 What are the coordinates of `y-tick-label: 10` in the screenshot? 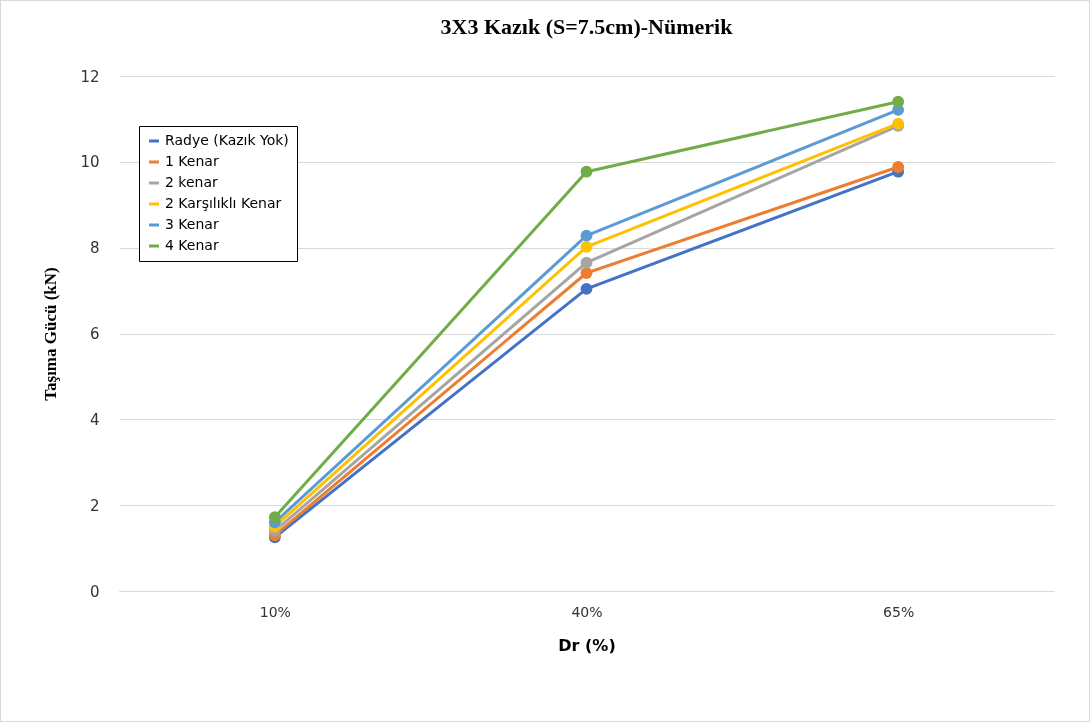 It's located at (90, 162).